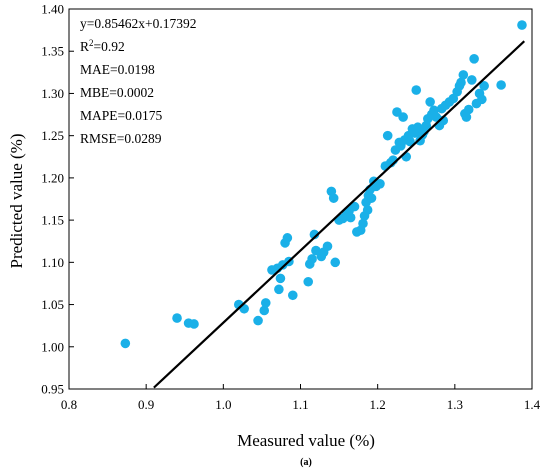 This screenshot has height=471, width=550. I want to click on y-tick-label: 0.95, so click(52, 389).